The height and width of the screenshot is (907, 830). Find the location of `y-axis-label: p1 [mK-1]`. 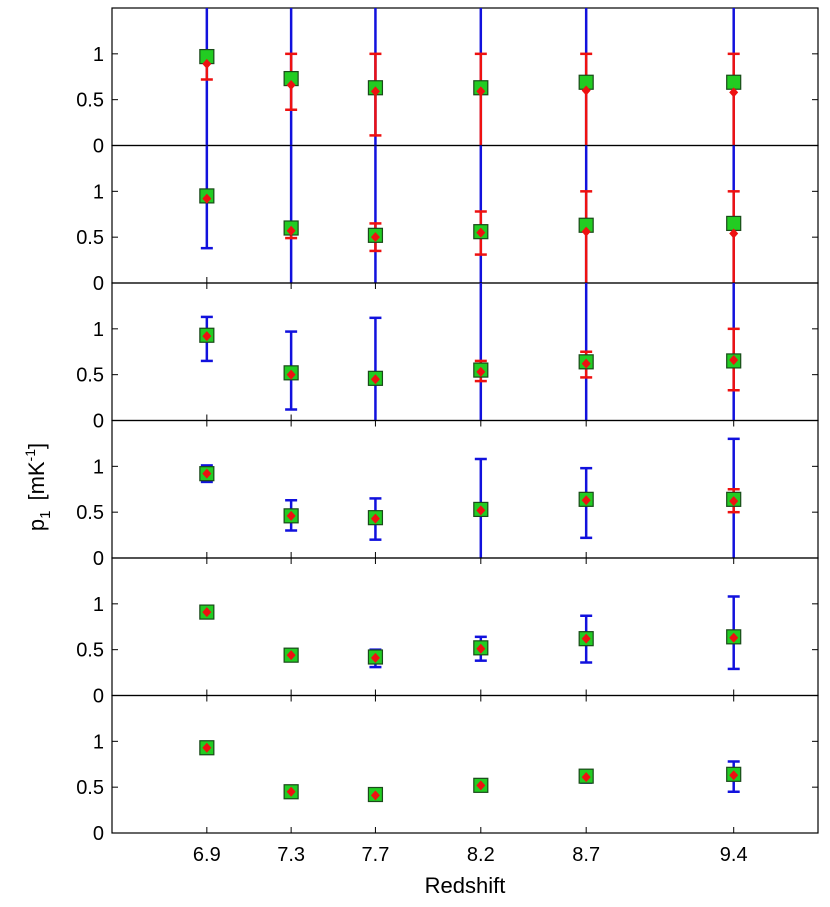

y-axis-label: p1 [mK-1] is located at coordinates (38, 487).